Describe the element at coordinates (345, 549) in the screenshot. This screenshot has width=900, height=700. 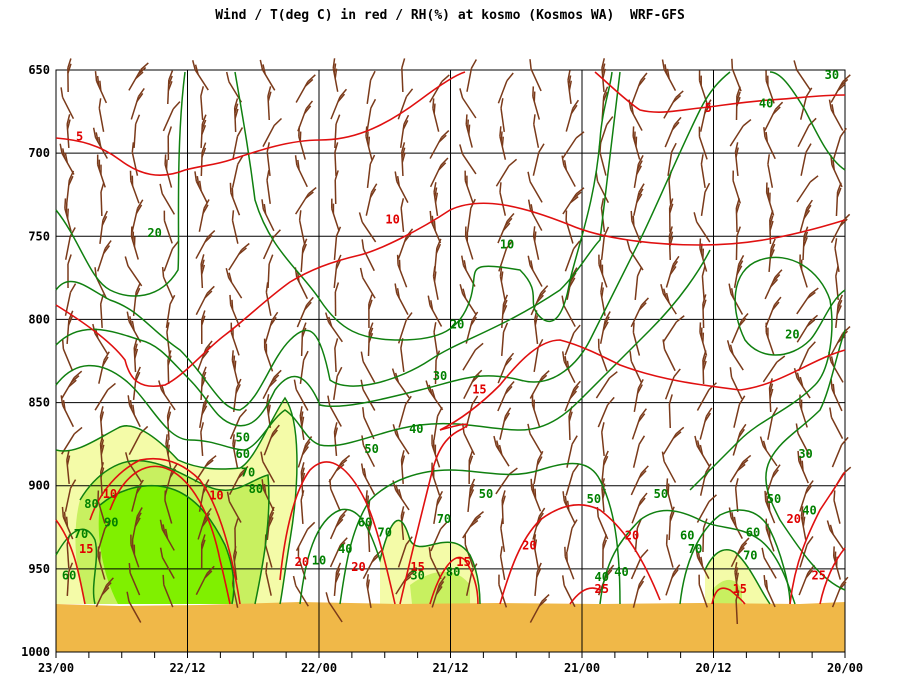
I see `contour-label: 40` at that location.